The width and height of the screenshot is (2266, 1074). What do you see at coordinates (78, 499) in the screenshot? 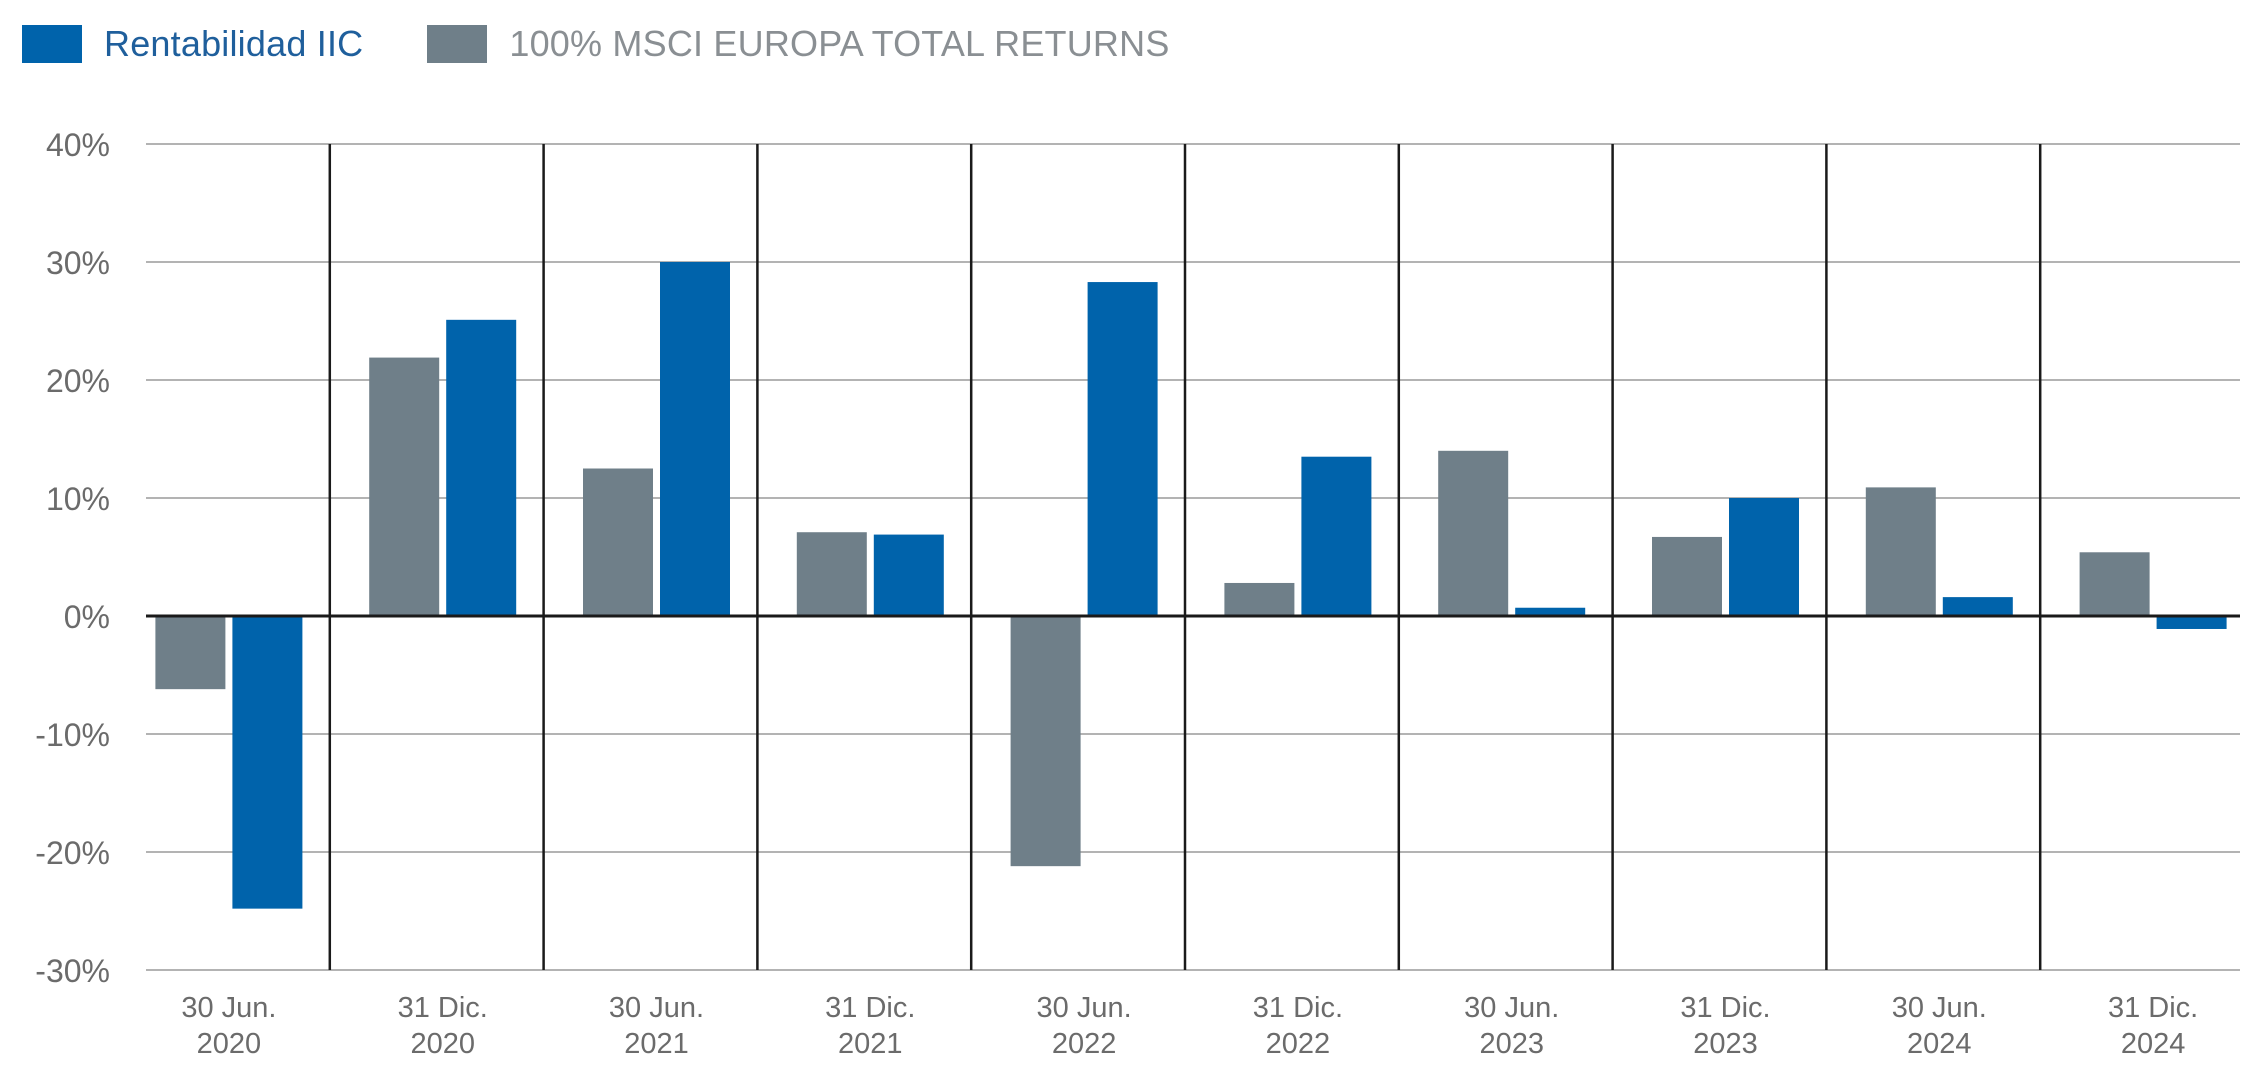
I see `y-tick-label: 10%` at bounding box center [78, 499].